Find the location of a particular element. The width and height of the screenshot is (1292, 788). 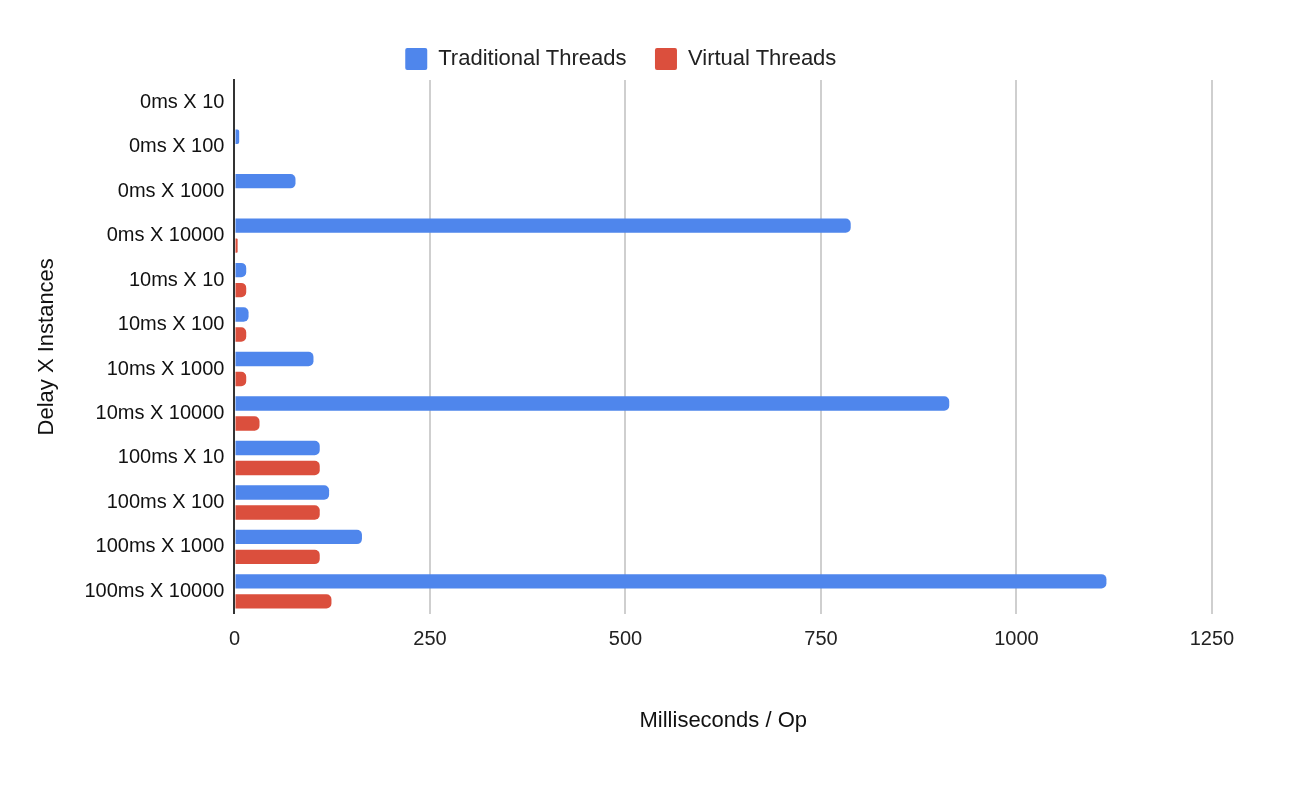

x-axis-title: Milliseconds / Op is located at coordinates (723, 719).